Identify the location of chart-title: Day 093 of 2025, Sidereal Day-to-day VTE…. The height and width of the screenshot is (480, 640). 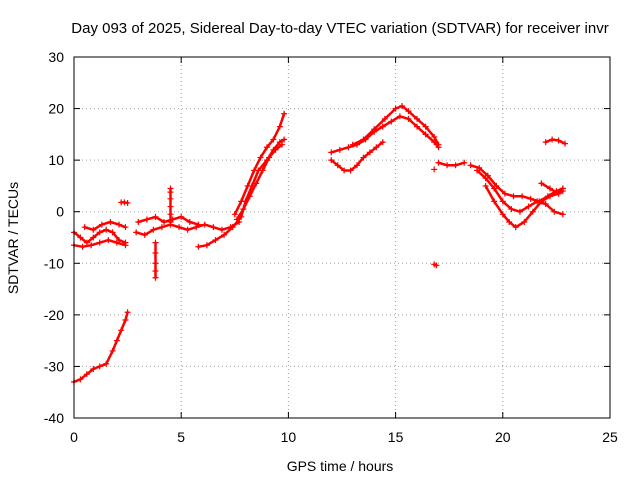
(339, 28).